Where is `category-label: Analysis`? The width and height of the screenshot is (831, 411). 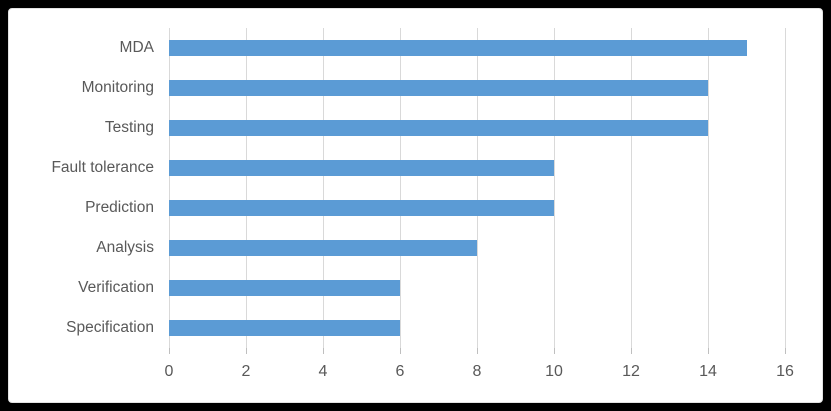 category-label: Analysis is located at coordinates (125, 247).